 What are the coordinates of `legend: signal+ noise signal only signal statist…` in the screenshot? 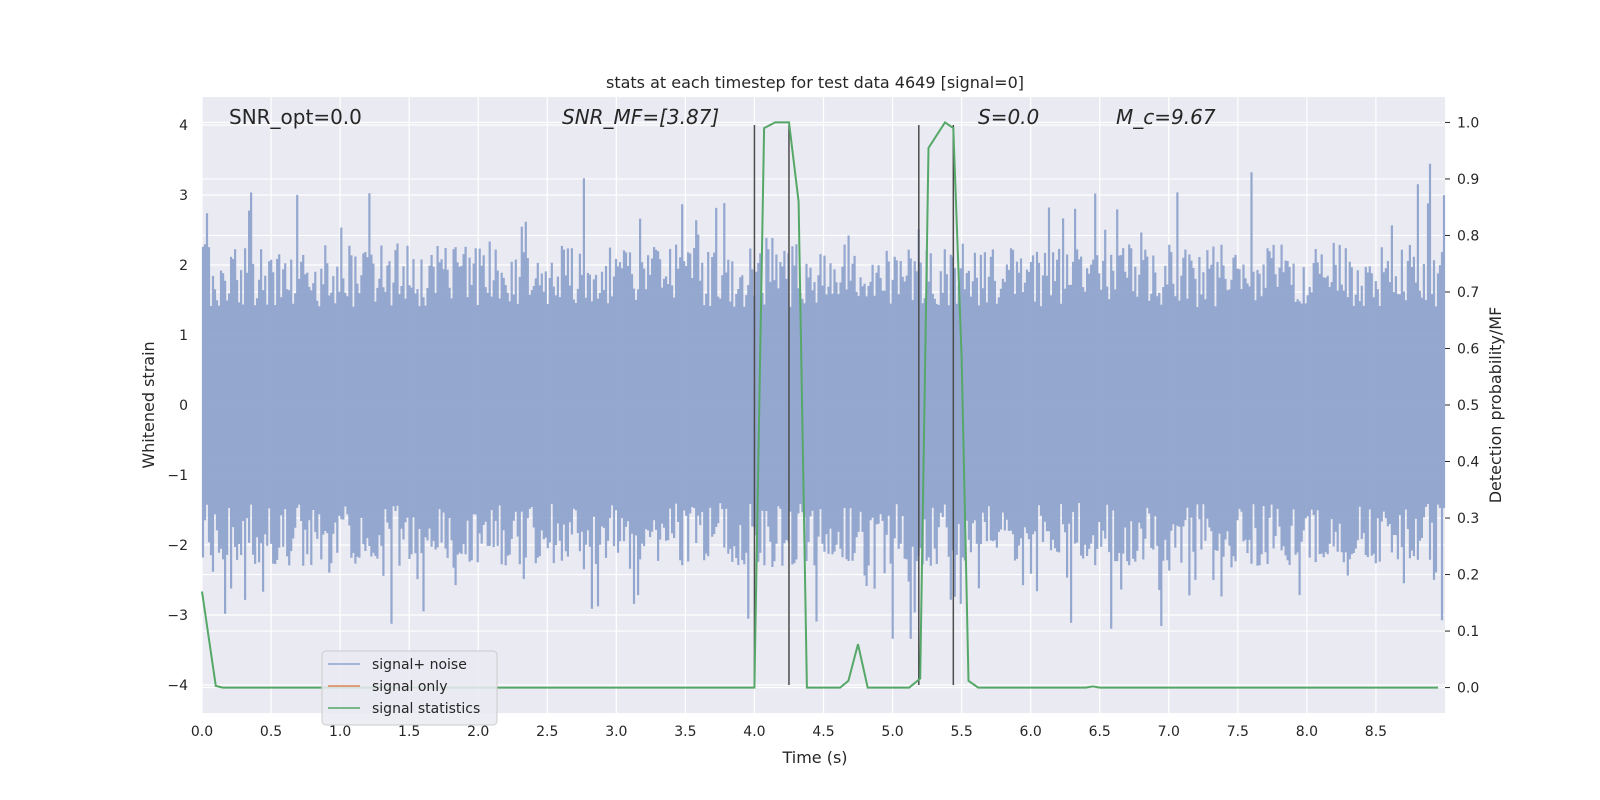 It's located at (409, 688).